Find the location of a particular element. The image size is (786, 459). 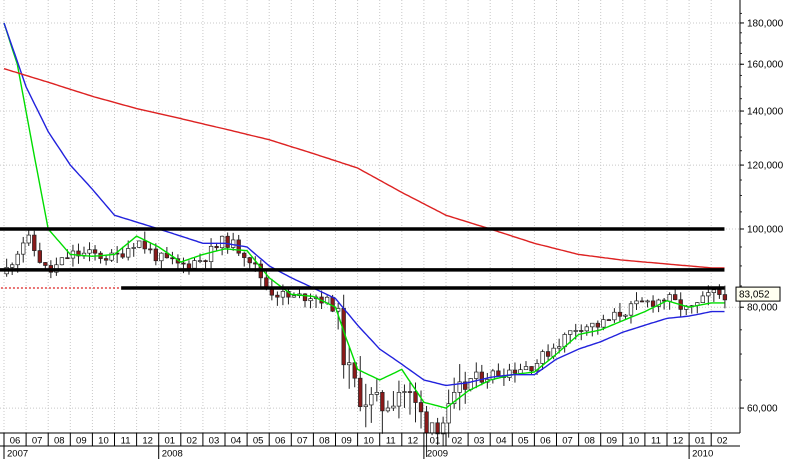

month-label: 01 is located at coordinates (435, 441).